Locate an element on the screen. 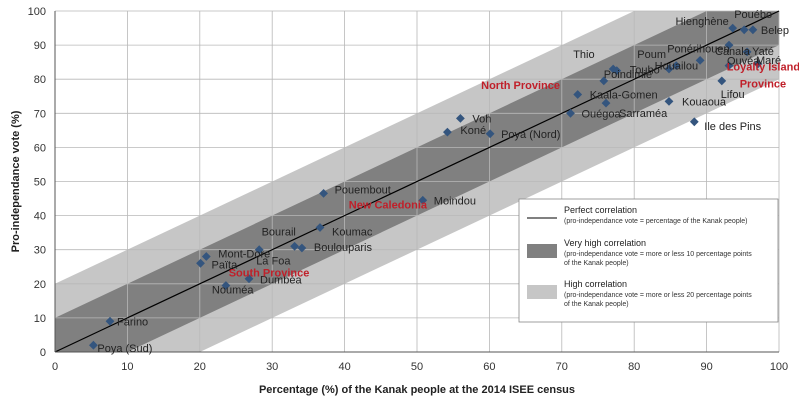  y-tick-40: 40 is located at coordinates (40, 217).